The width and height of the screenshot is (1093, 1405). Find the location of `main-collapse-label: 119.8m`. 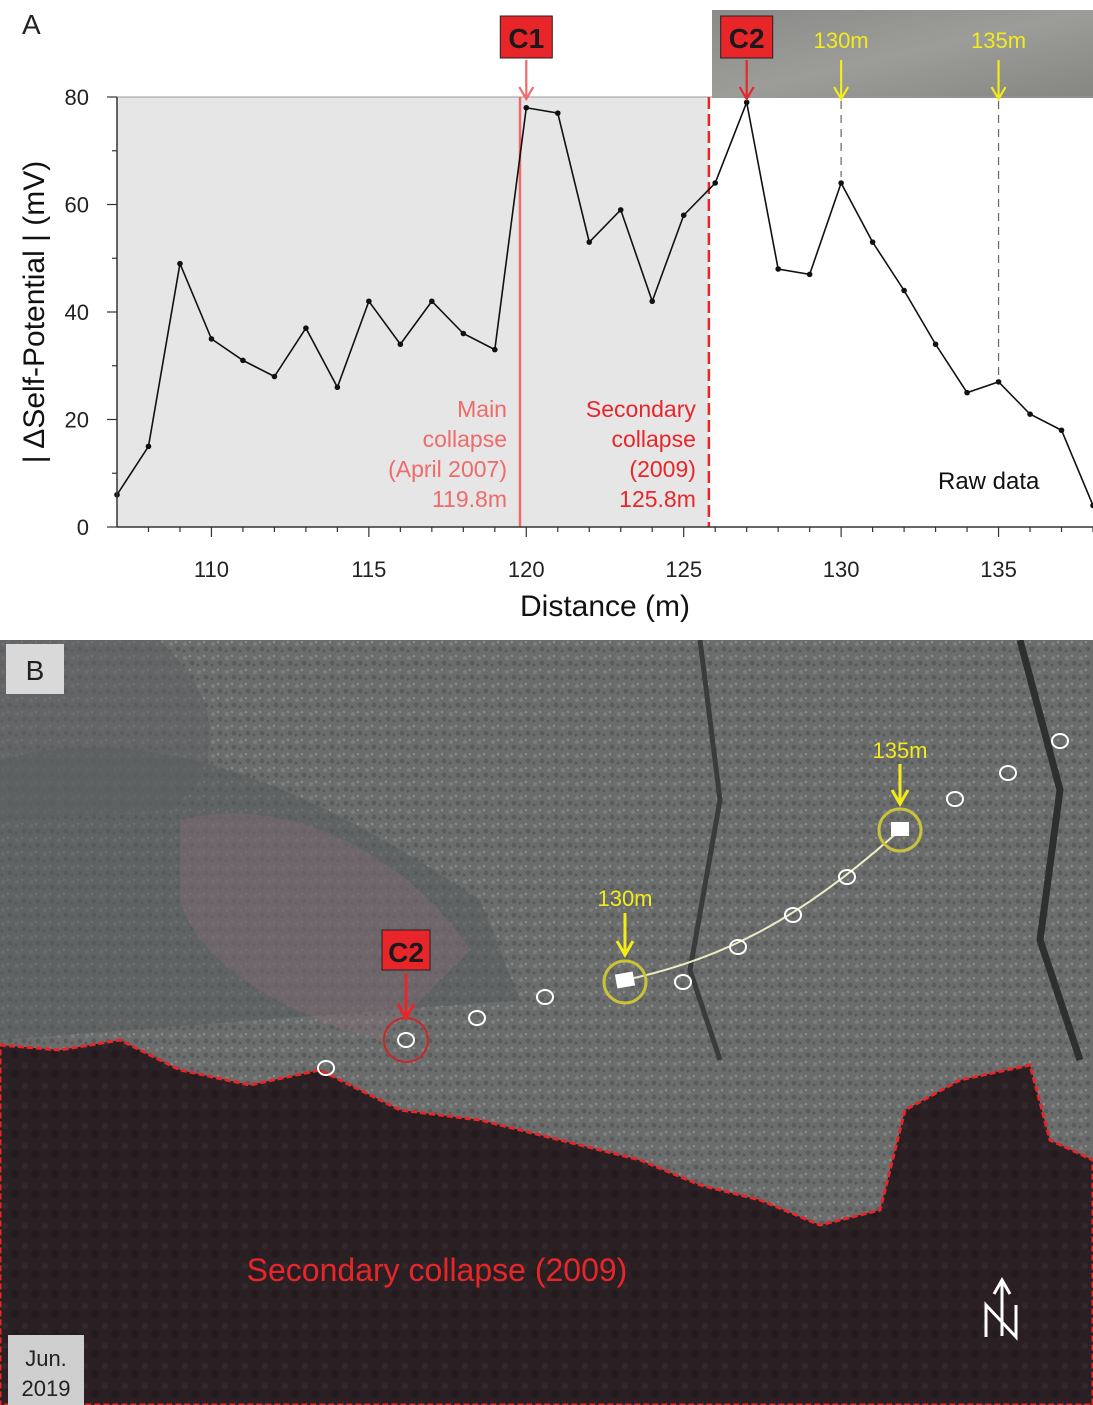

main-collapse-label: 119.8m is located at coordinates (469, 499).